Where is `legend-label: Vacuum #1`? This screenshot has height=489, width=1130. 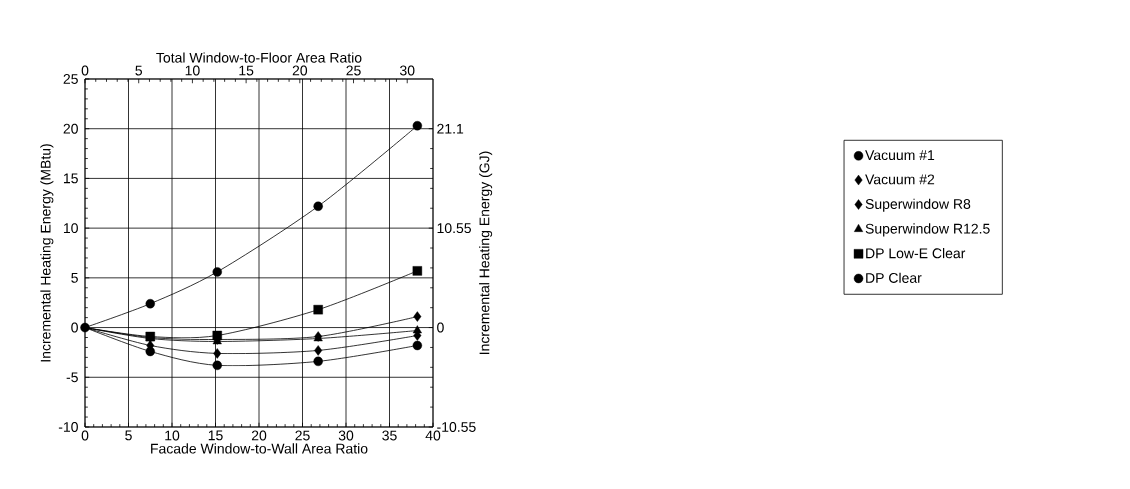 legend-label: Vacuum #1 is located at coordinates (900, 155).